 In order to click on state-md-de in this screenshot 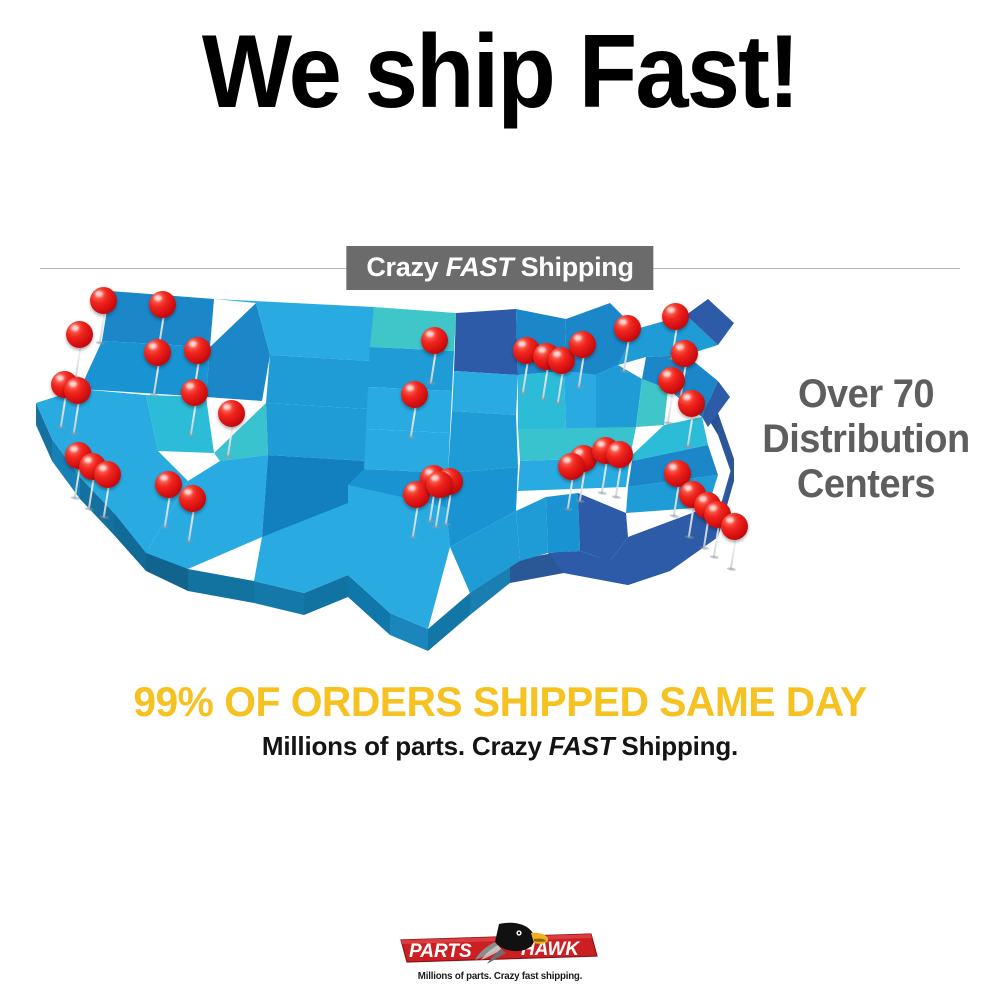, I will do `click(716, 404)`.